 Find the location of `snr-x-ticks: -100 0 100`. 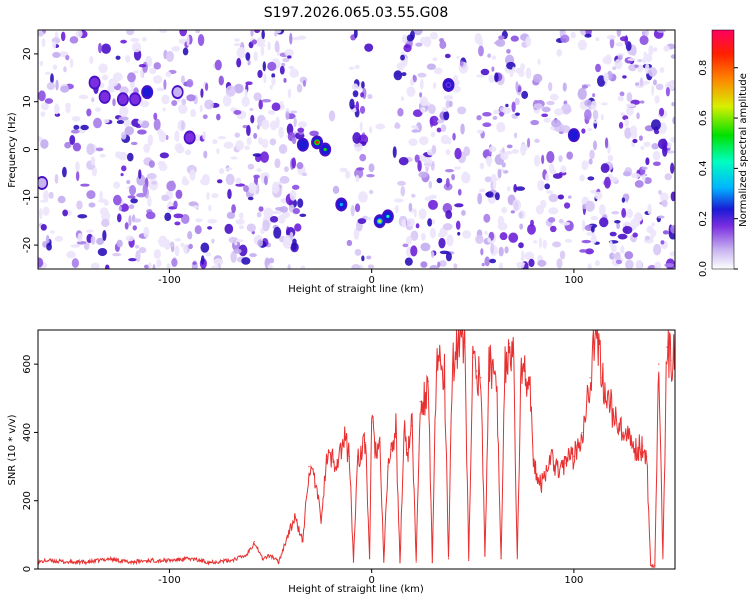

snr-x-ticks: -100 0 100 is located at coordinates (370, 577).